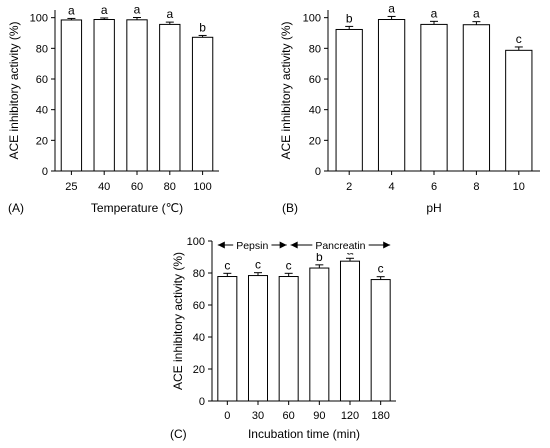 The height and width of the screenshot is (448, 550). Describe the element at coordinates (304, 434) in the screenshot. I see `x-axis-label: Incubation time (min)` at that location.